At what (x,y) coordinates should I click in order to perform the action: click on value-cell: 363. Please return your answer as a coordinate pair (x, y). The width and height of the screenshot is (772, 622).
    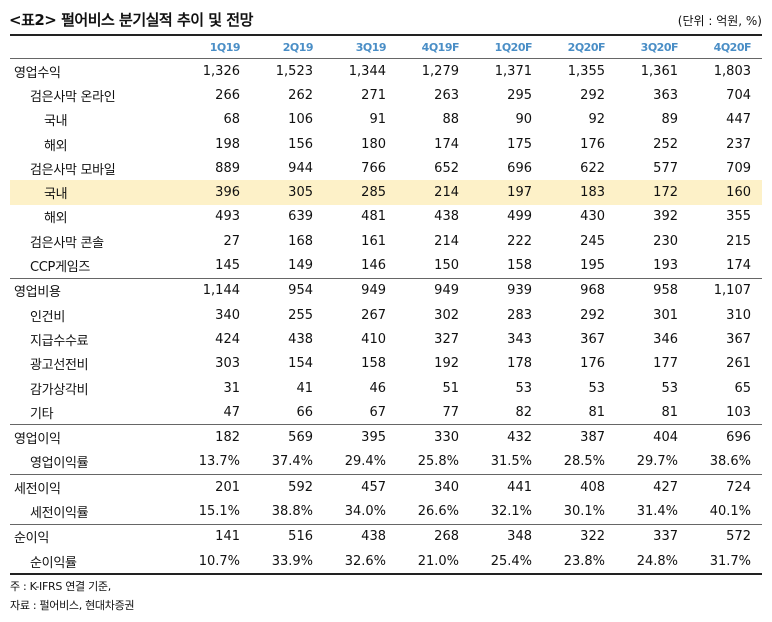
    Looking at the image, I should click on (665, 95).